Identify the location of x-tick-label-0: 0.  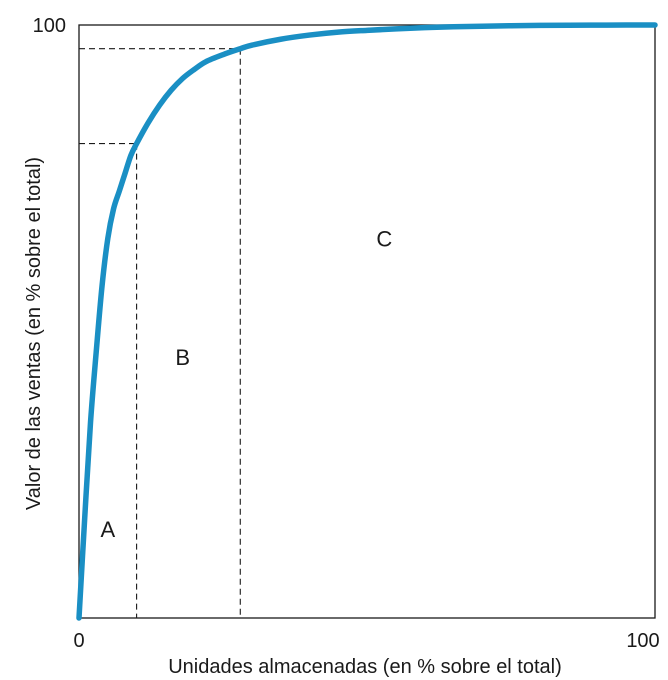
(78, 641).